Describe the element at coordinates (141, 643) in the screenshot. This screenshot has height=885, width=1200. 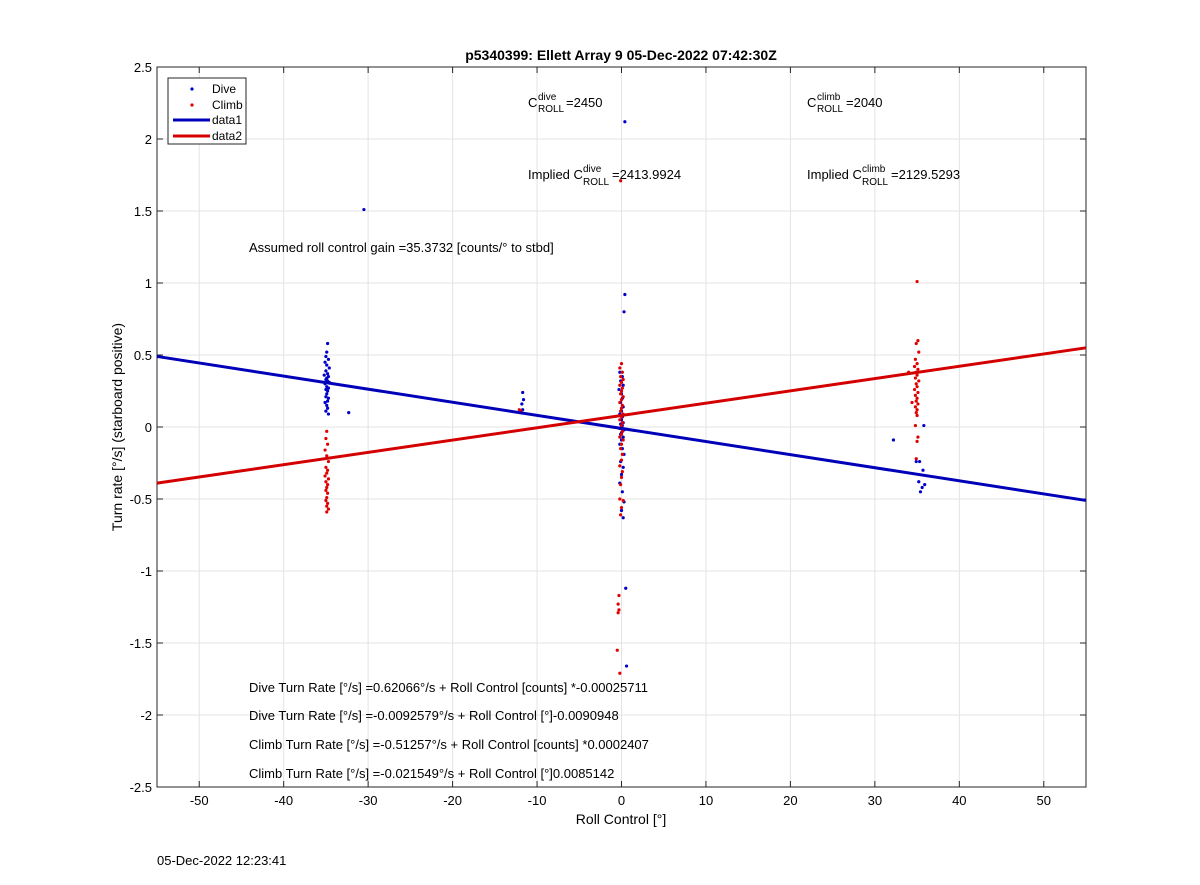
I see `y-tick-label: -1.5` at that location.